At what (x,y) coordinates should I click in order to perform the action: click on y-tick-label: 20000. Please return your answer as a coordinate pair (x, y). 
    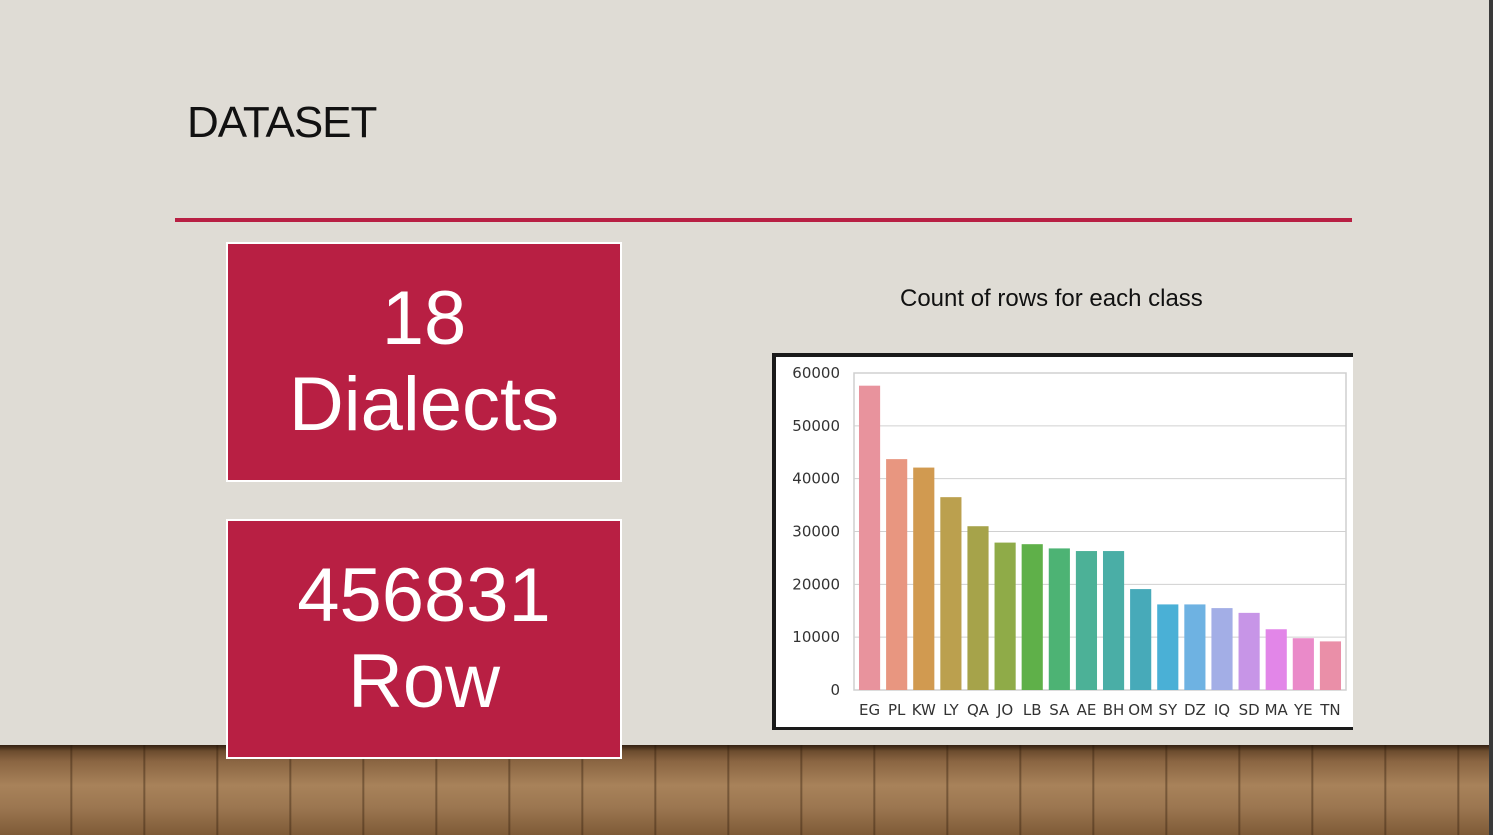
    Looking at the image, I should click on (816, 584).